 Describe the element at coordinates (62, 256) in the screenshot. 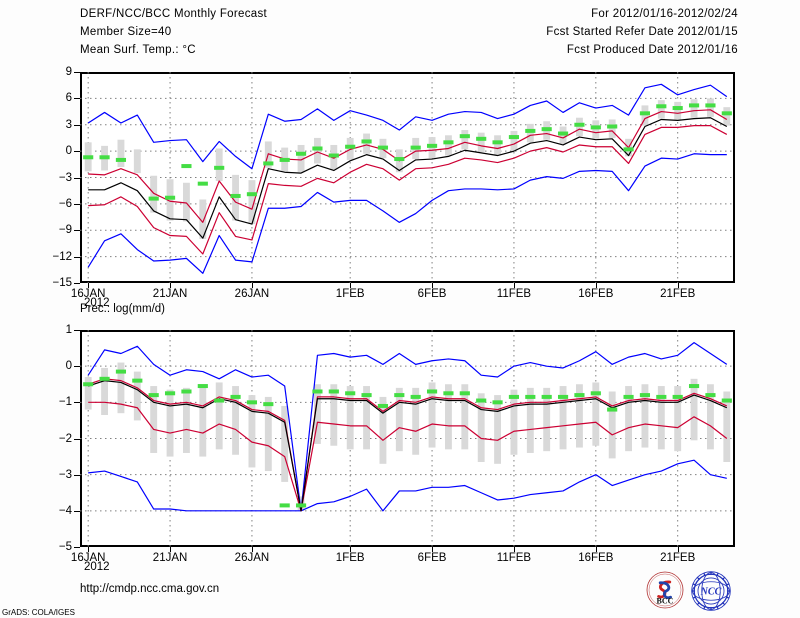

I see `temperature-y-tick-label: −12` at that location.